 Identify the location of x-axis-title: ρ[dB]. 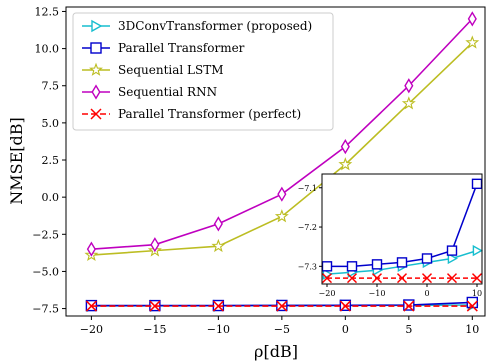
(276, 351).